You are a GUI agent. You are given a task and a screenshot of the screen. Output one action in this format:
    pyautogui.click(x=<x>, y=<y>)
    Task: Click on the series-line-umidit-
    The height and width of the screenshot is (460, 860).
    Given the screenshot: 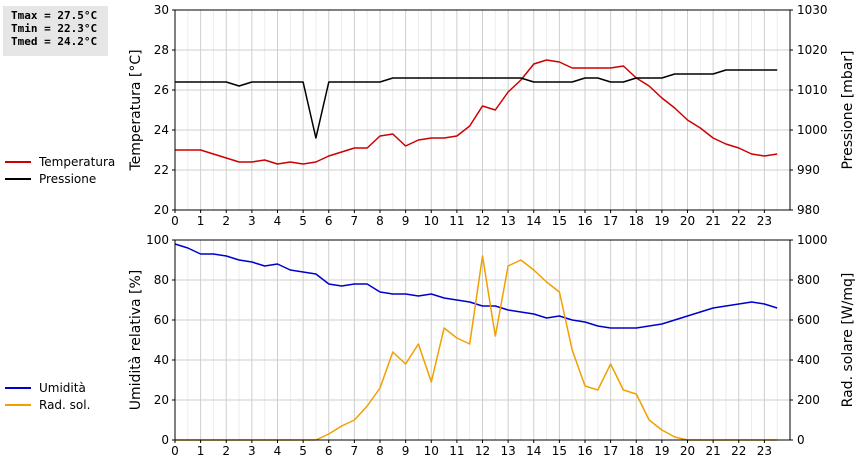 What is the action you would take?
    pyautogui.click(x=476, y=286)
    